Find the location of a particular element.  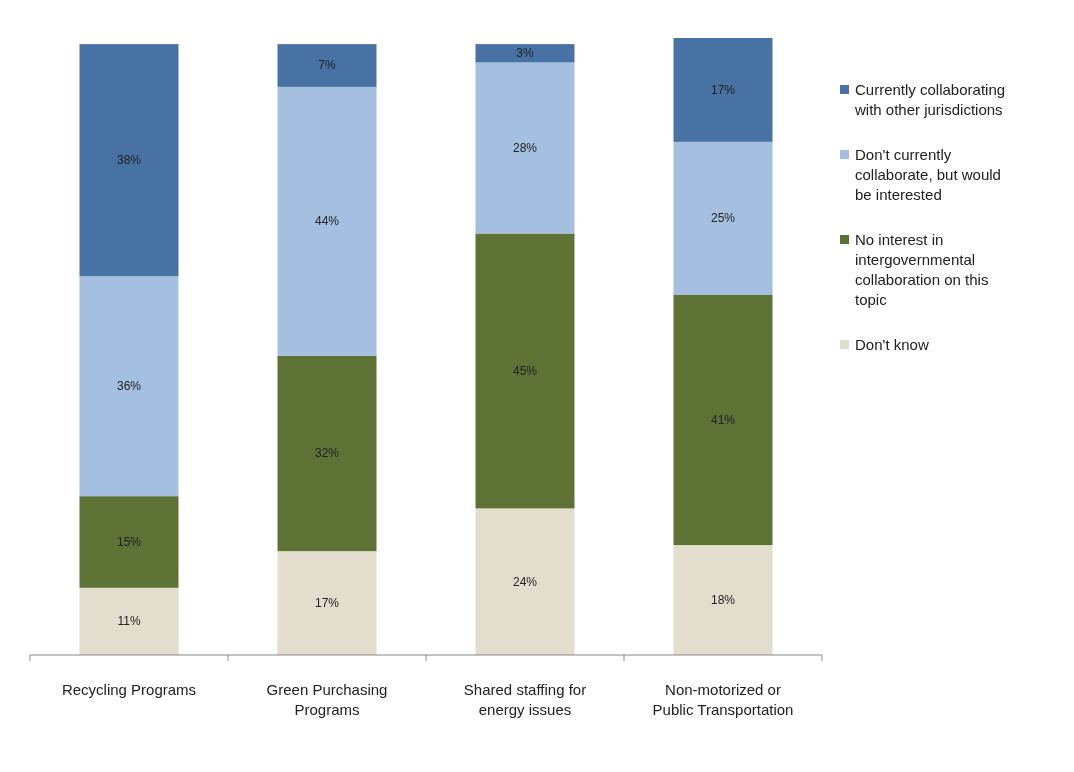

data-label: 38% is located at coordinates (129, 160).